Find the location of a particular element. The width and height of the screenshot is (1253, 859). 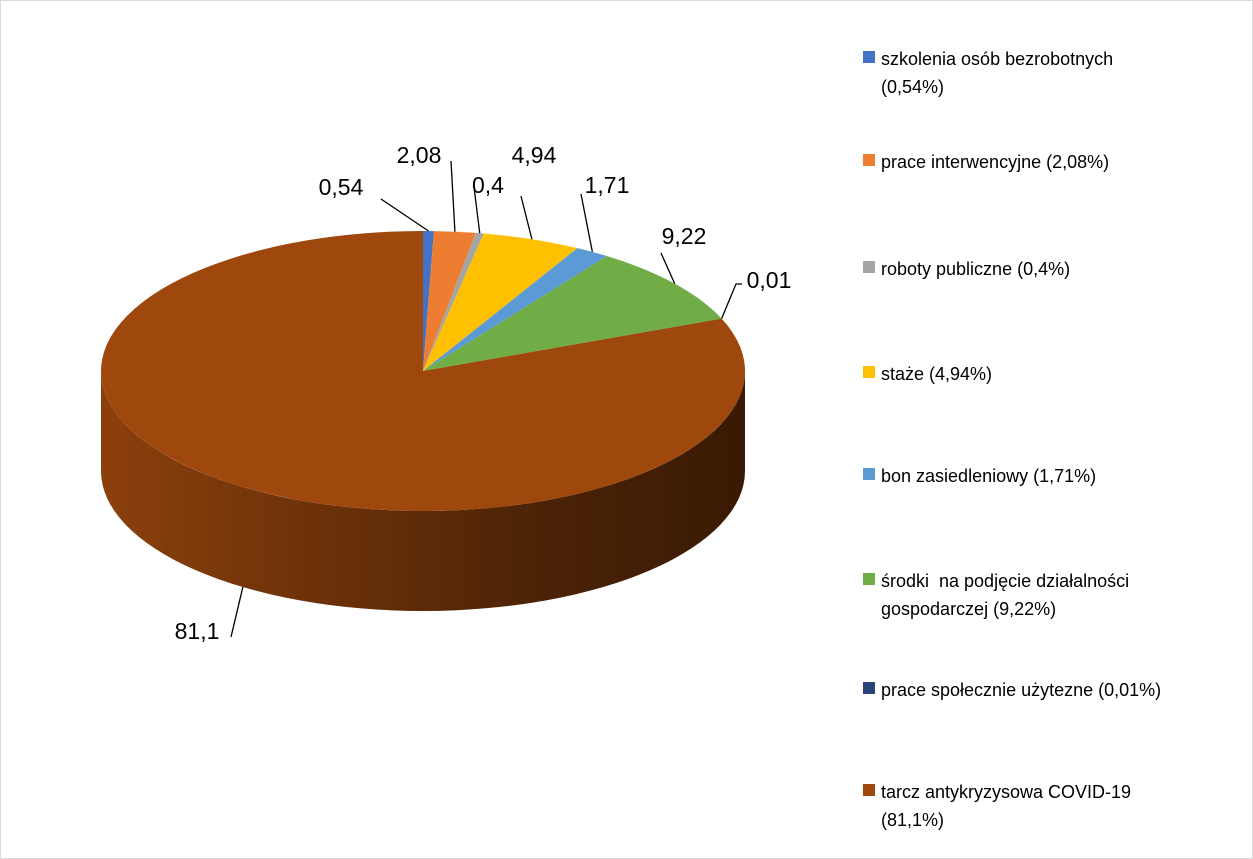

data-label: 0,4 is located at coordinates (488, 185).